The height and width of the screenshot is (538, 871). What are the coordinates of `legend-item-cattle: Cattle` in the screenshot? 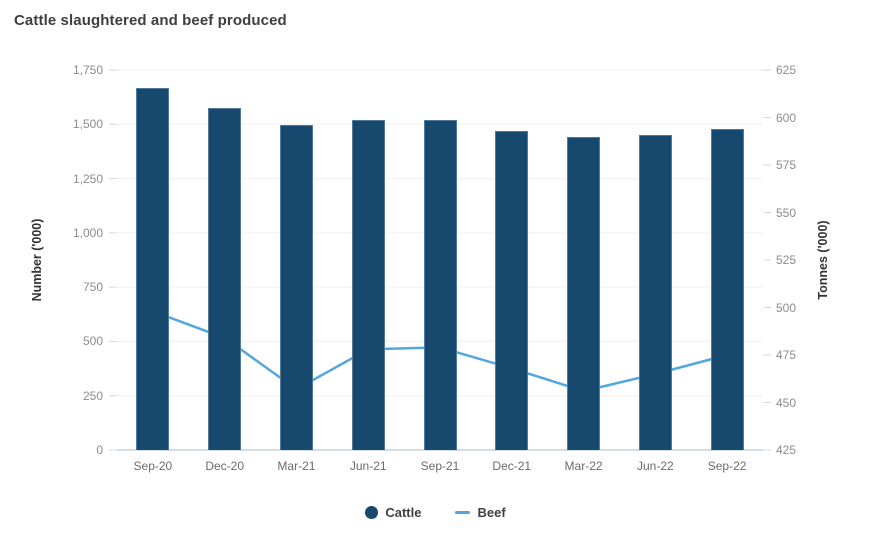 It's located at (393, 512).